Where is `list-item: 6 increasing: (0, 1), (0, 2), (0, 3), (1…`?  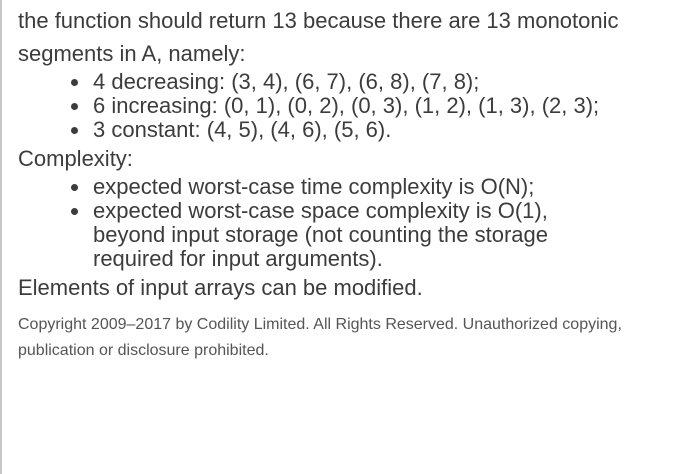 list-item: 6 increasing: (0, 1), (0, 2), (0, 3), (1… is located at coordinates (356, 106).